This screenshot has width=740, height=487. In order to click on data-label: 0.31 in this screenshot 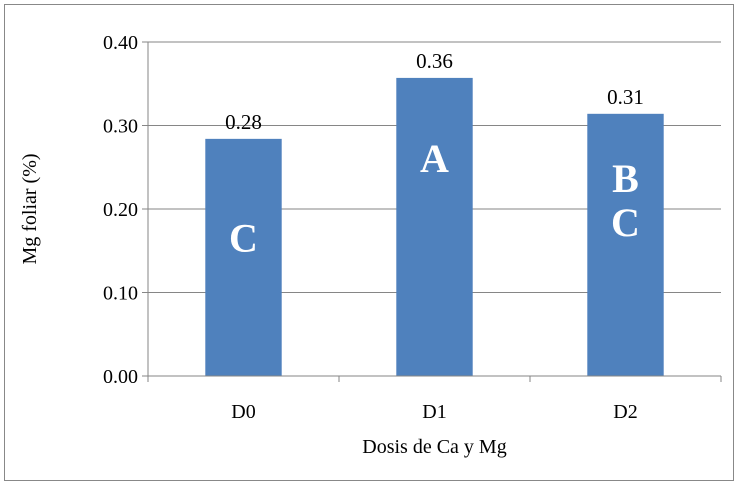, I will do `click(625, 97)`.